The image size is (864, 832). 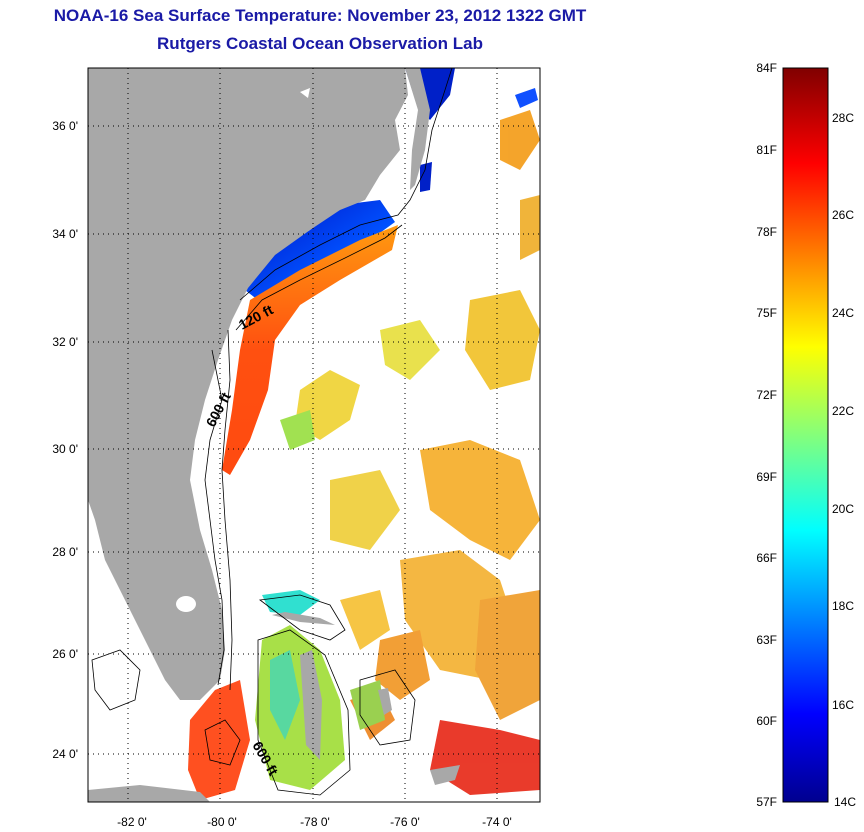 What do you see at coordinates (65, 126) in the screenshot?
I see `lat-label: 36 0'` at bounding box center [65, 126].